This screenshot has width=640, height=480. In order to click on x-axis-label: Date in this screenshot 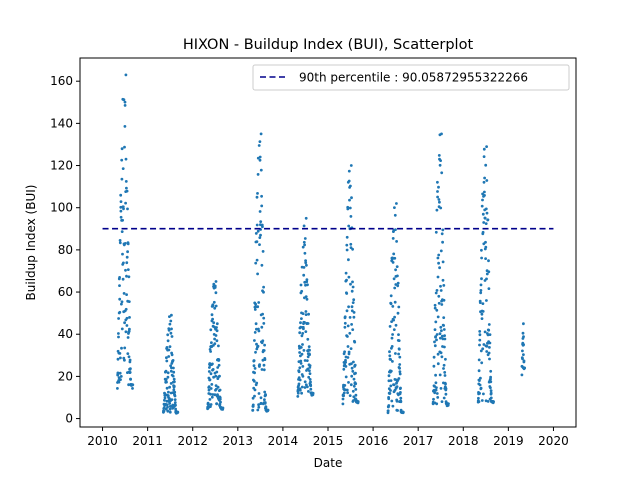, I will do `click(328, 463)`.